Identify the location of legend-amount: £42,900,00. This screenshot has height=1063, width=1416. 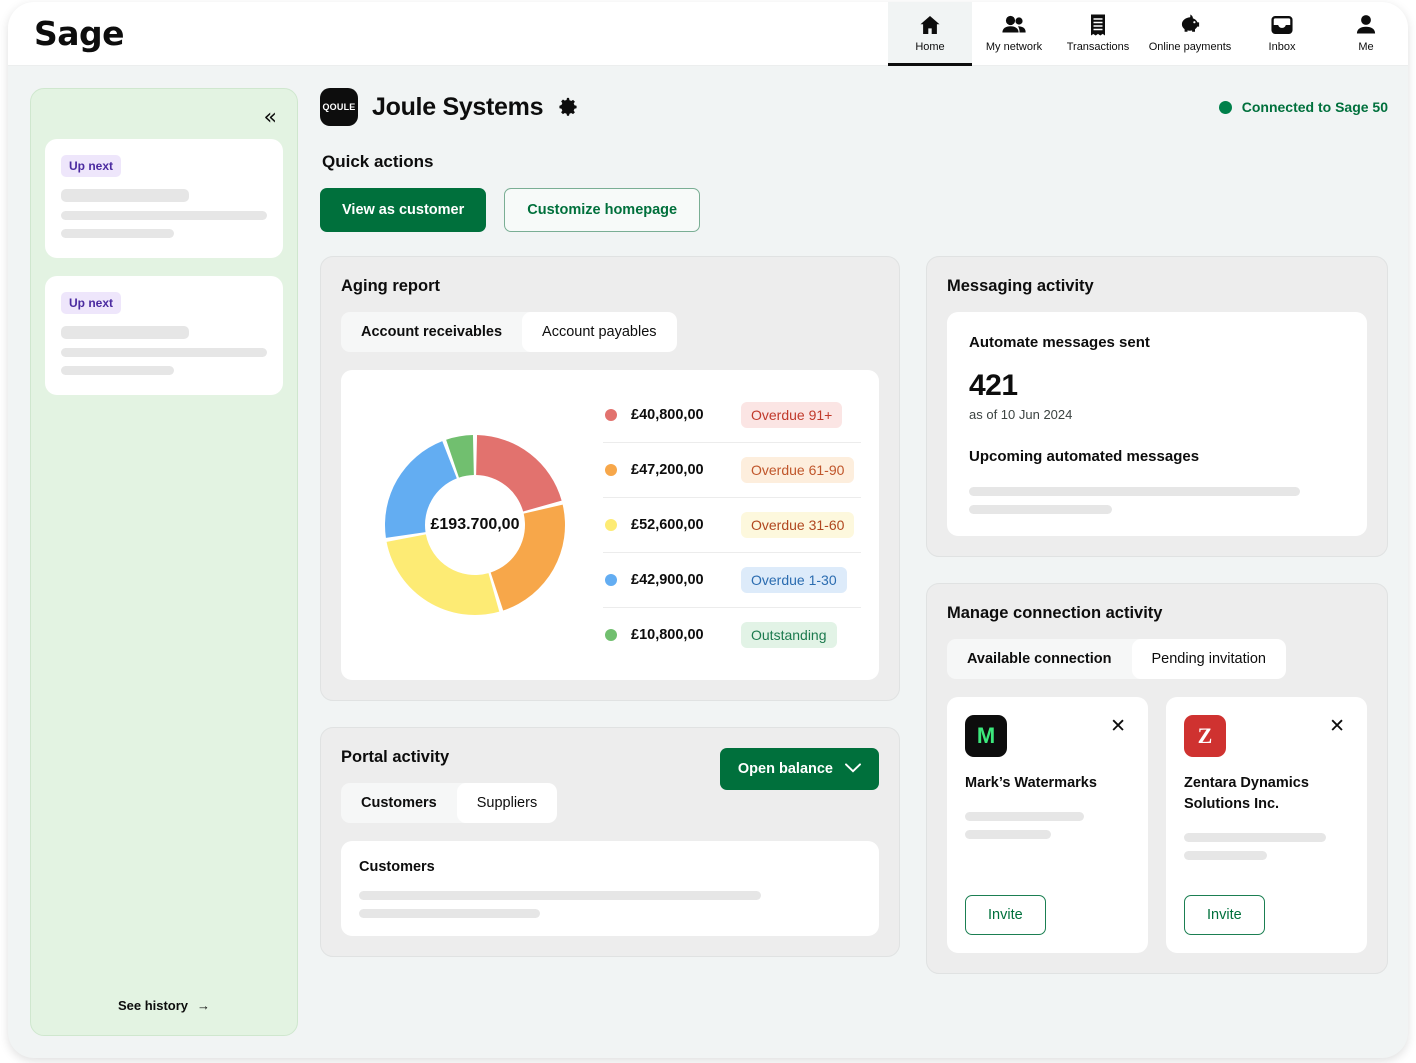
(667, 580).